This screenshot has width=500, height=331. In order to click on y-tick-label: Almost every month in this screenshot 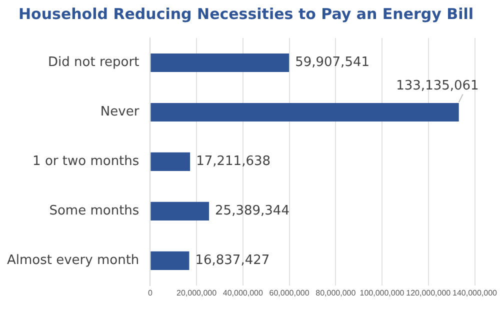, I will do `click(73, 260)`.